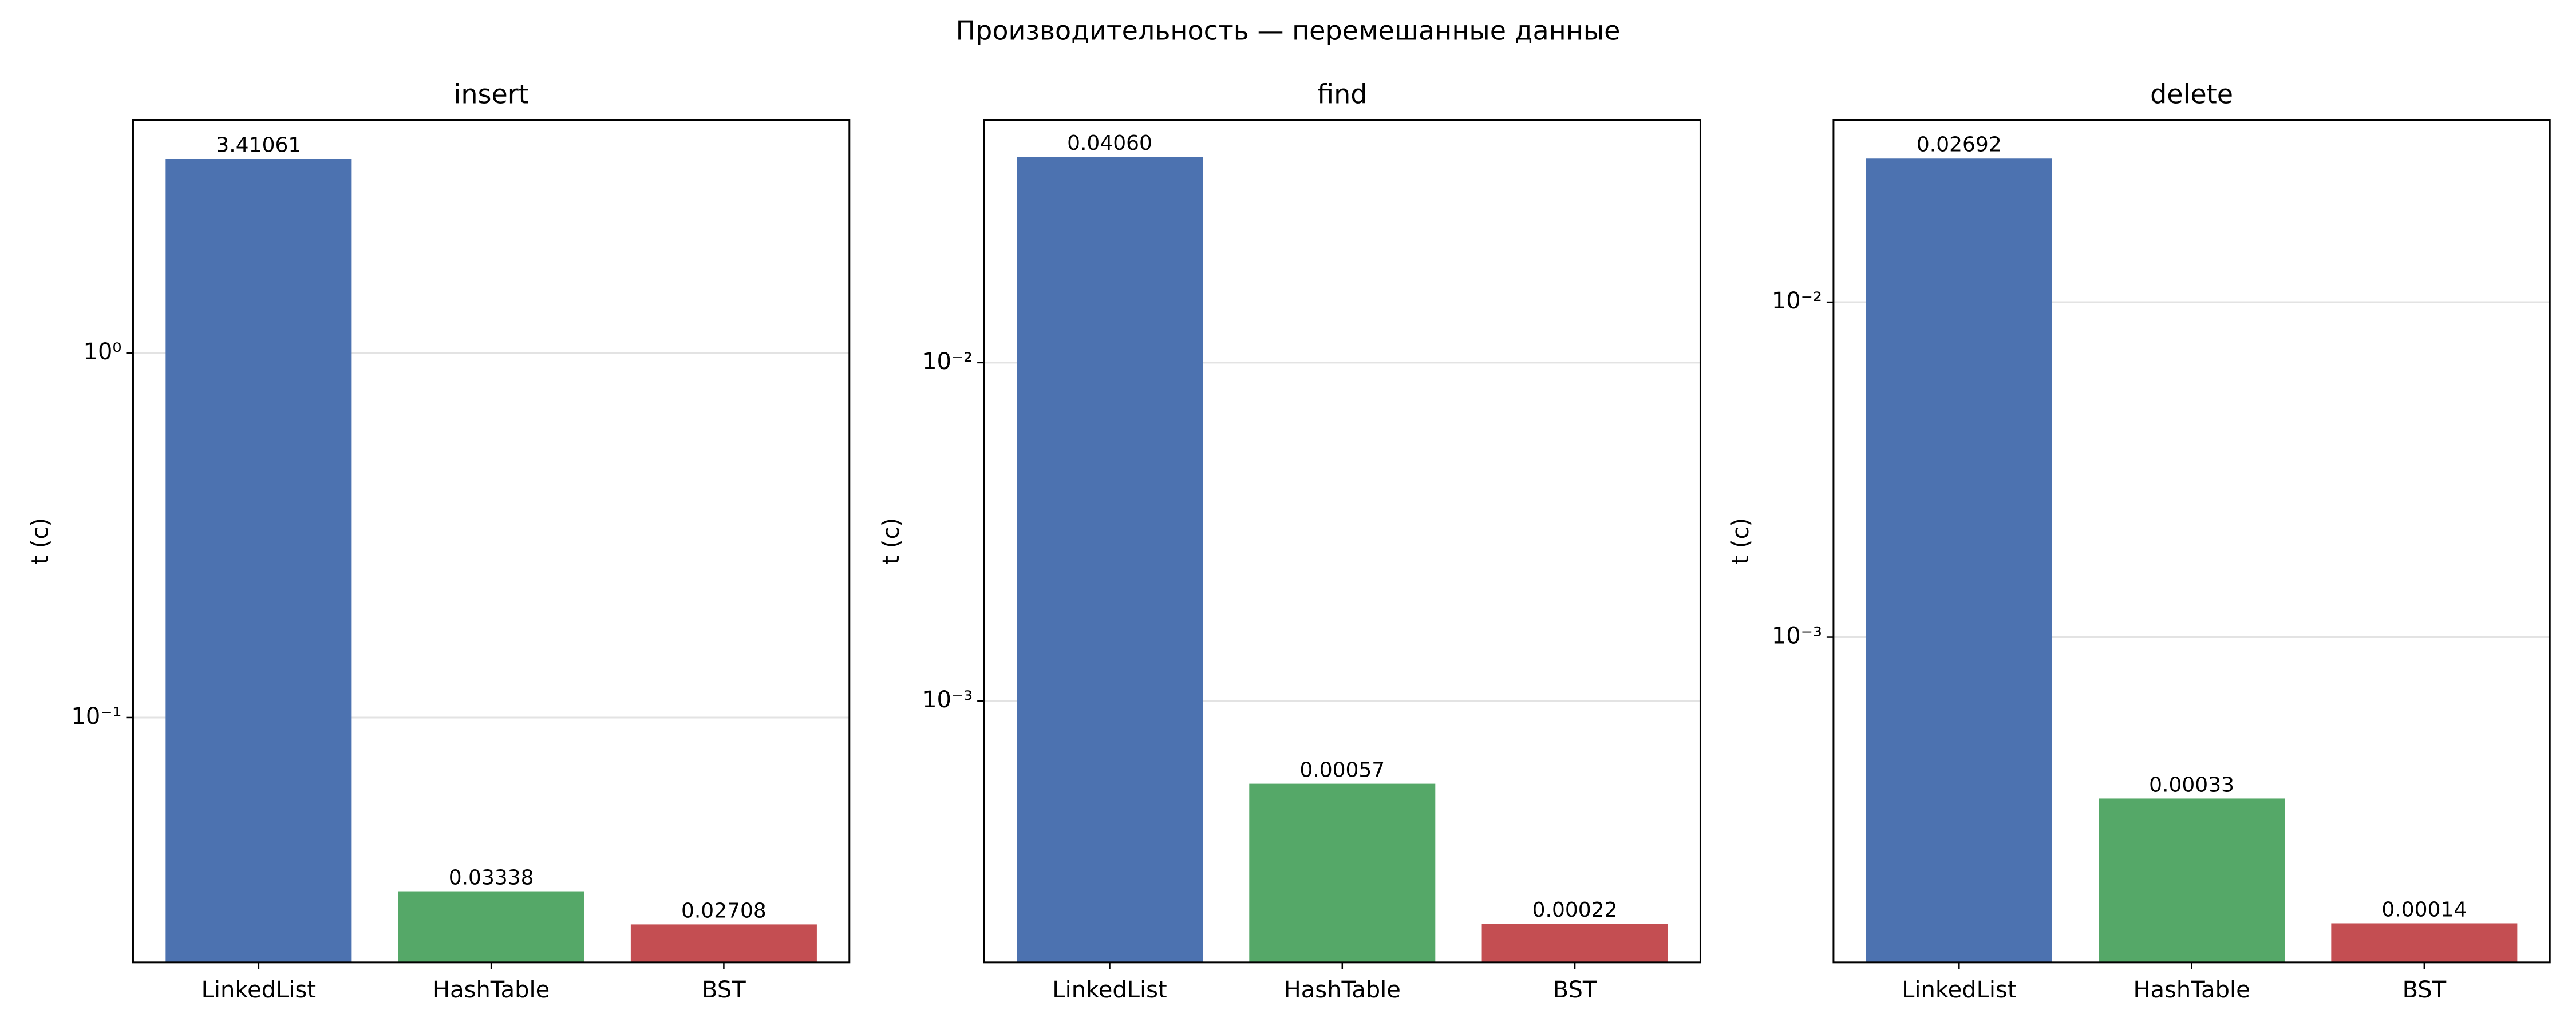 This screenshot has width=2576, height=1030. What do you see at coordinates (96, 716) in the screenshot?
I see `y-tick-label: 10⁻¹` at bounding box center [96, 716].